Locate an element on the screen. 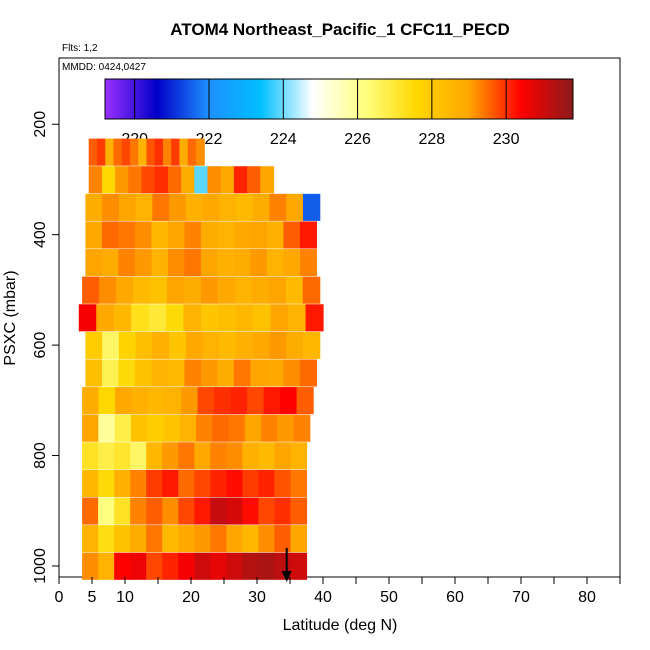  y-tick-label: 200 is located at coordinates (40, 124).